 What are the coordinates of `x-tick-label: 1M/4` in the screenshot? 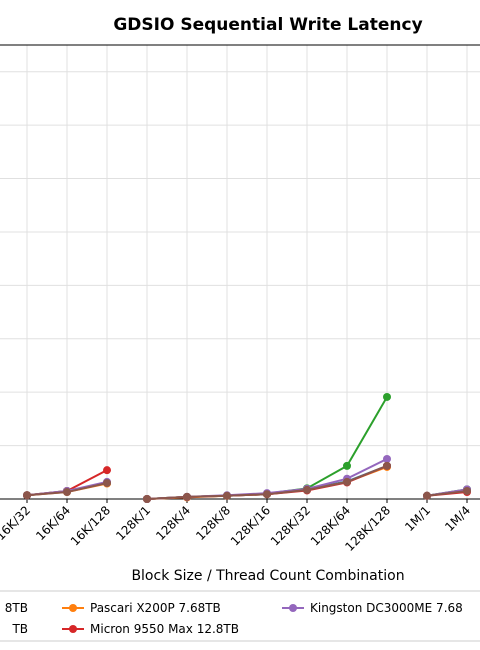 It's located at (457, 518).